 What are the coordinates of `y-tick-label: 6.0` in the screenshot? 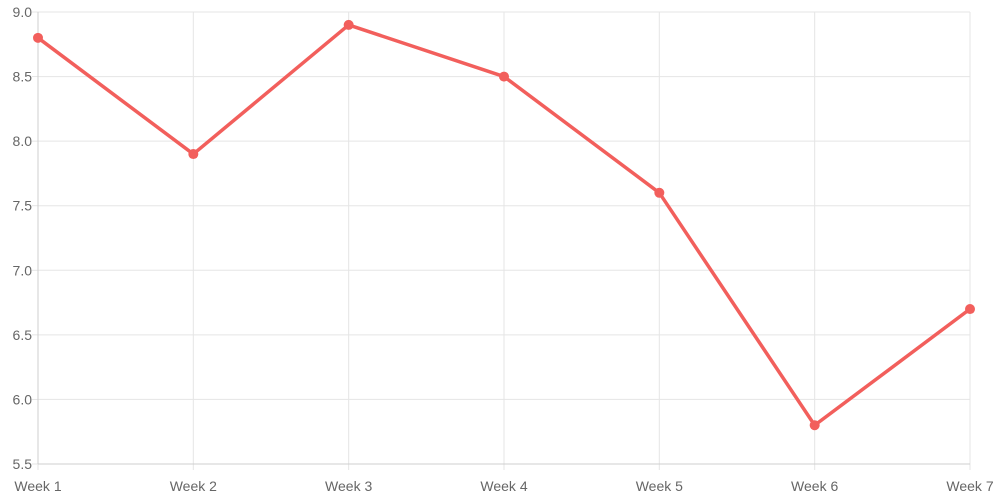 It's located at (23, 399).